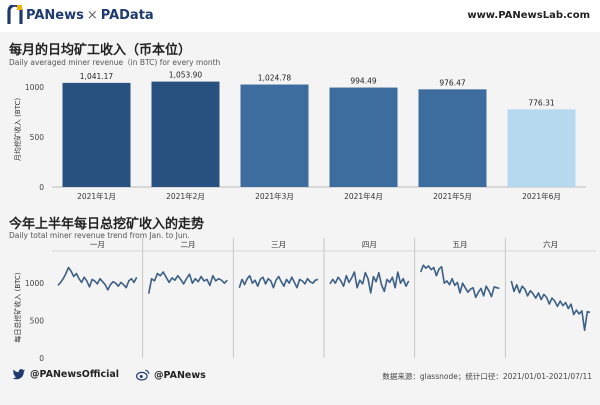 This screenshot has width=600, height=405. Describe the element at coordinates (17, 130) in the screenshot. I see `chart1-y-axis-label: 月均挖矿收入 (BTC)` at that location.